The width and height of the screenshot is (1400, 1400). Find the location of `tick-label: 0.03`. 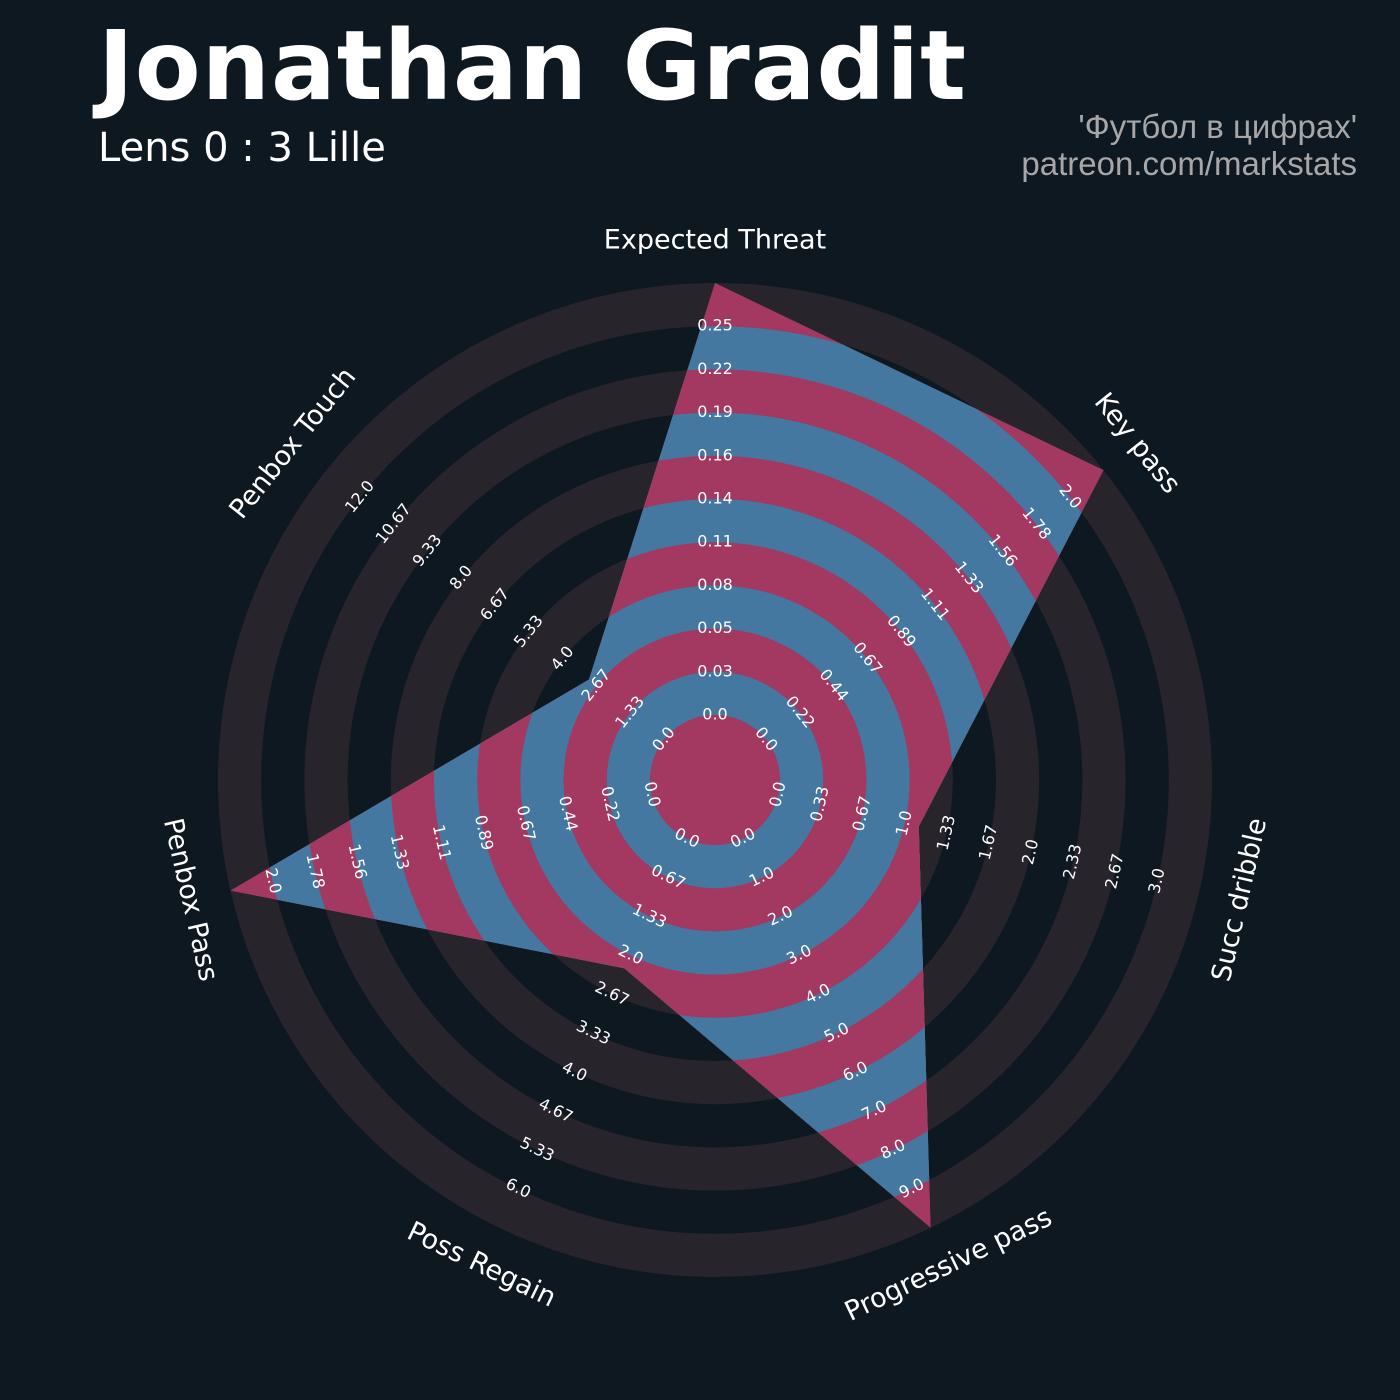

tick-label: 0.03 is located at coordinates (715, 670).